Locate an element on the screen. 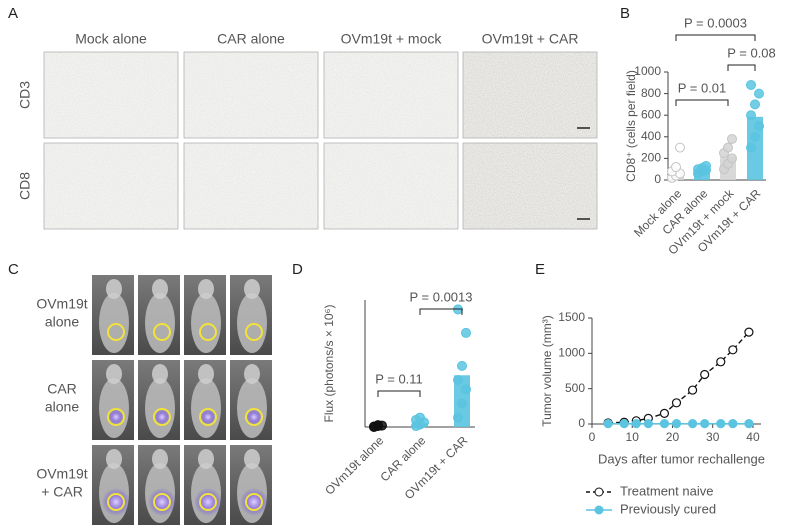 The image size is (800, 531). column-label: CAR alone is located at coordinates (251, 39).